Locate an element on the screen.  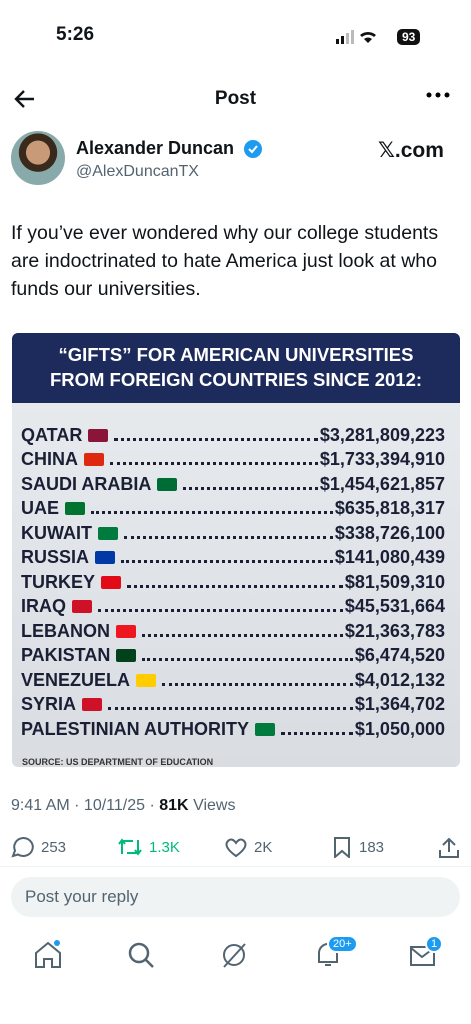
more-button is located at coordinates (438, 95).